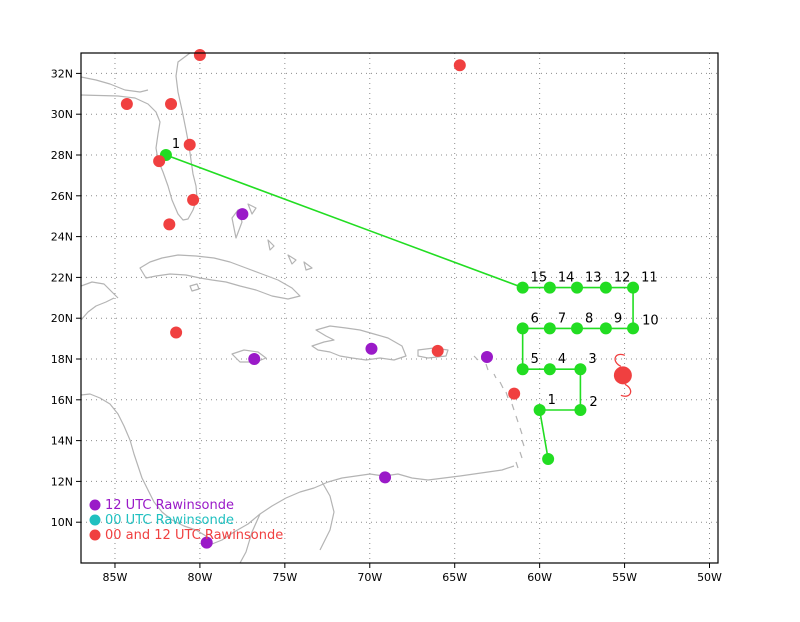 The width and height of the screenshot is (800, 622). Describe the element at coordinates (363, 505) in the screenshot. I see `coastline-south-america` at that location.